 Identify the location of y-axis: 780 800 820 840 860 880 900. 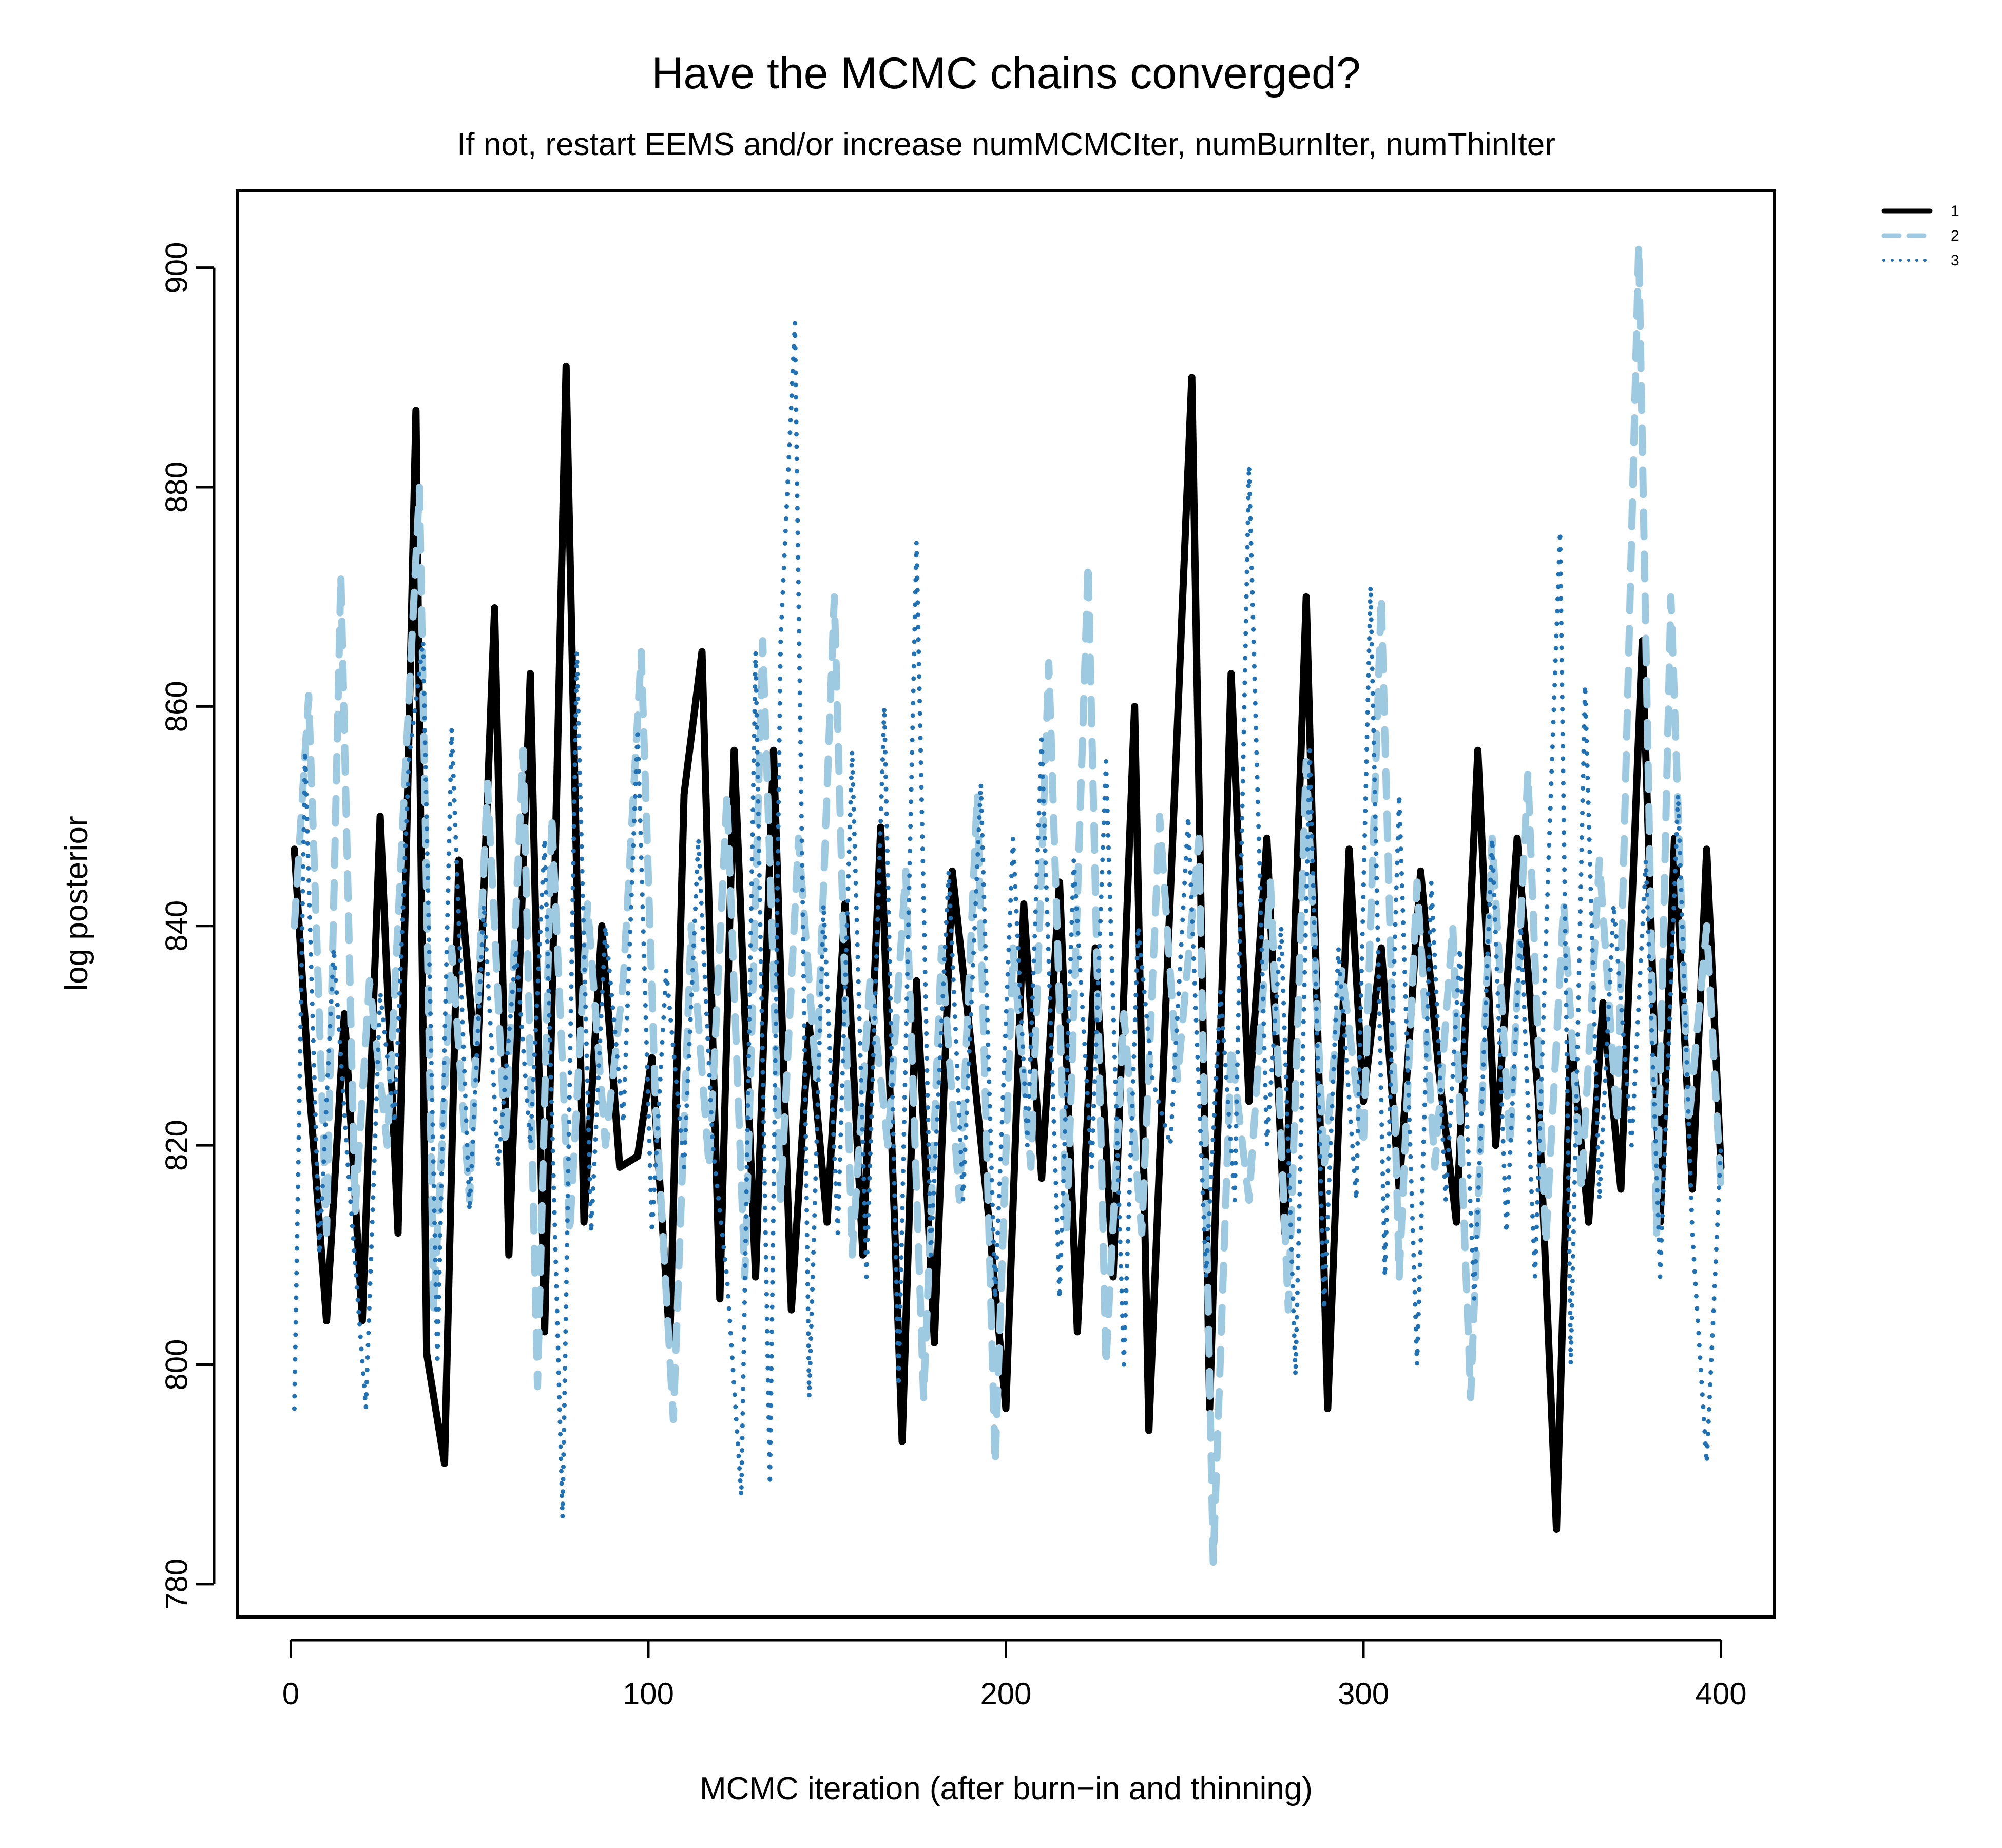
(188, 926).